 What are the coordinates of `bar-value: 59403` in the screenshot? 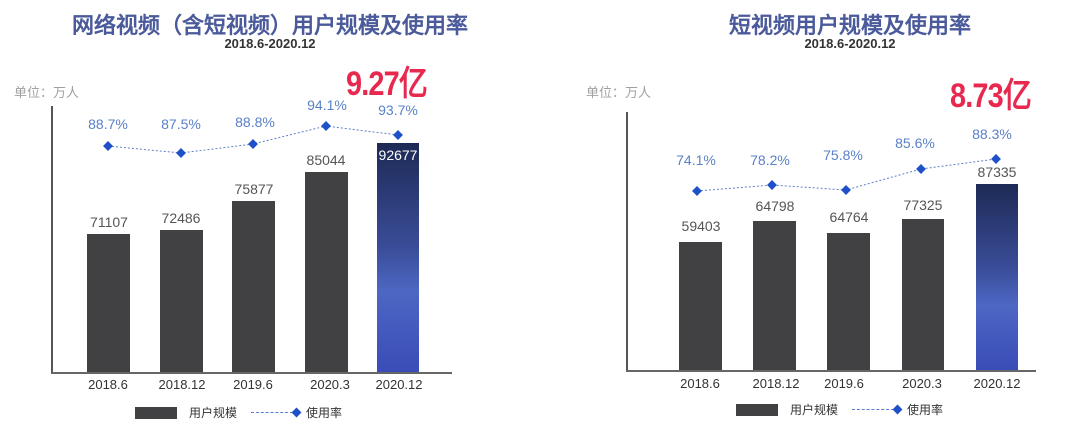 It's located at (701, 226).